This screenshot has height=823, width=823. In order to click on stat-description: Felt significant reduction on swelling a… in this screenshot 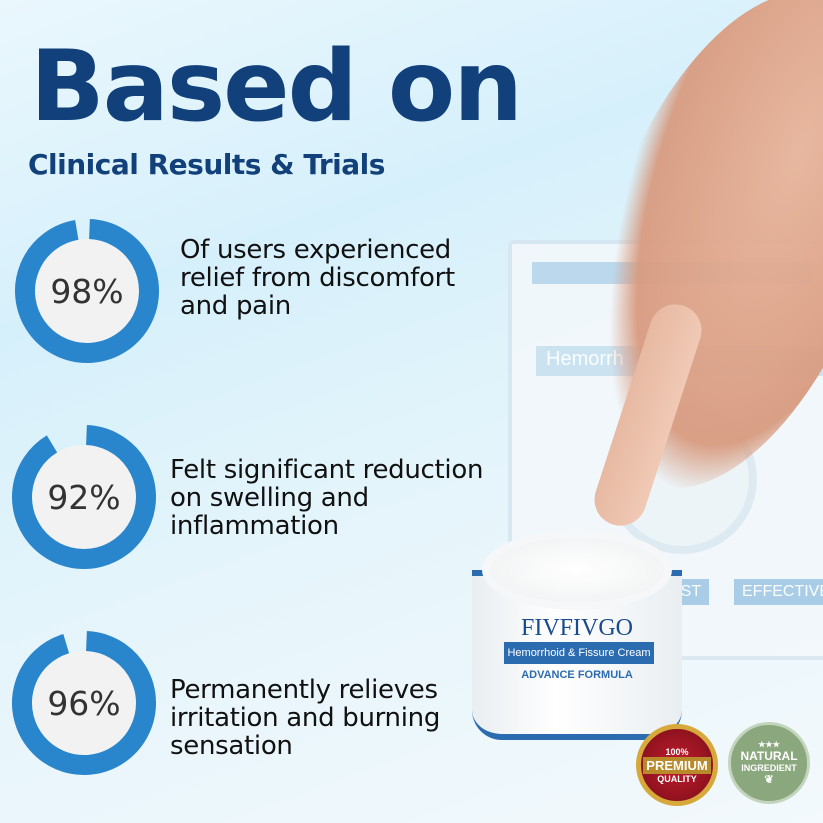, I will do `click(326, 498)`.